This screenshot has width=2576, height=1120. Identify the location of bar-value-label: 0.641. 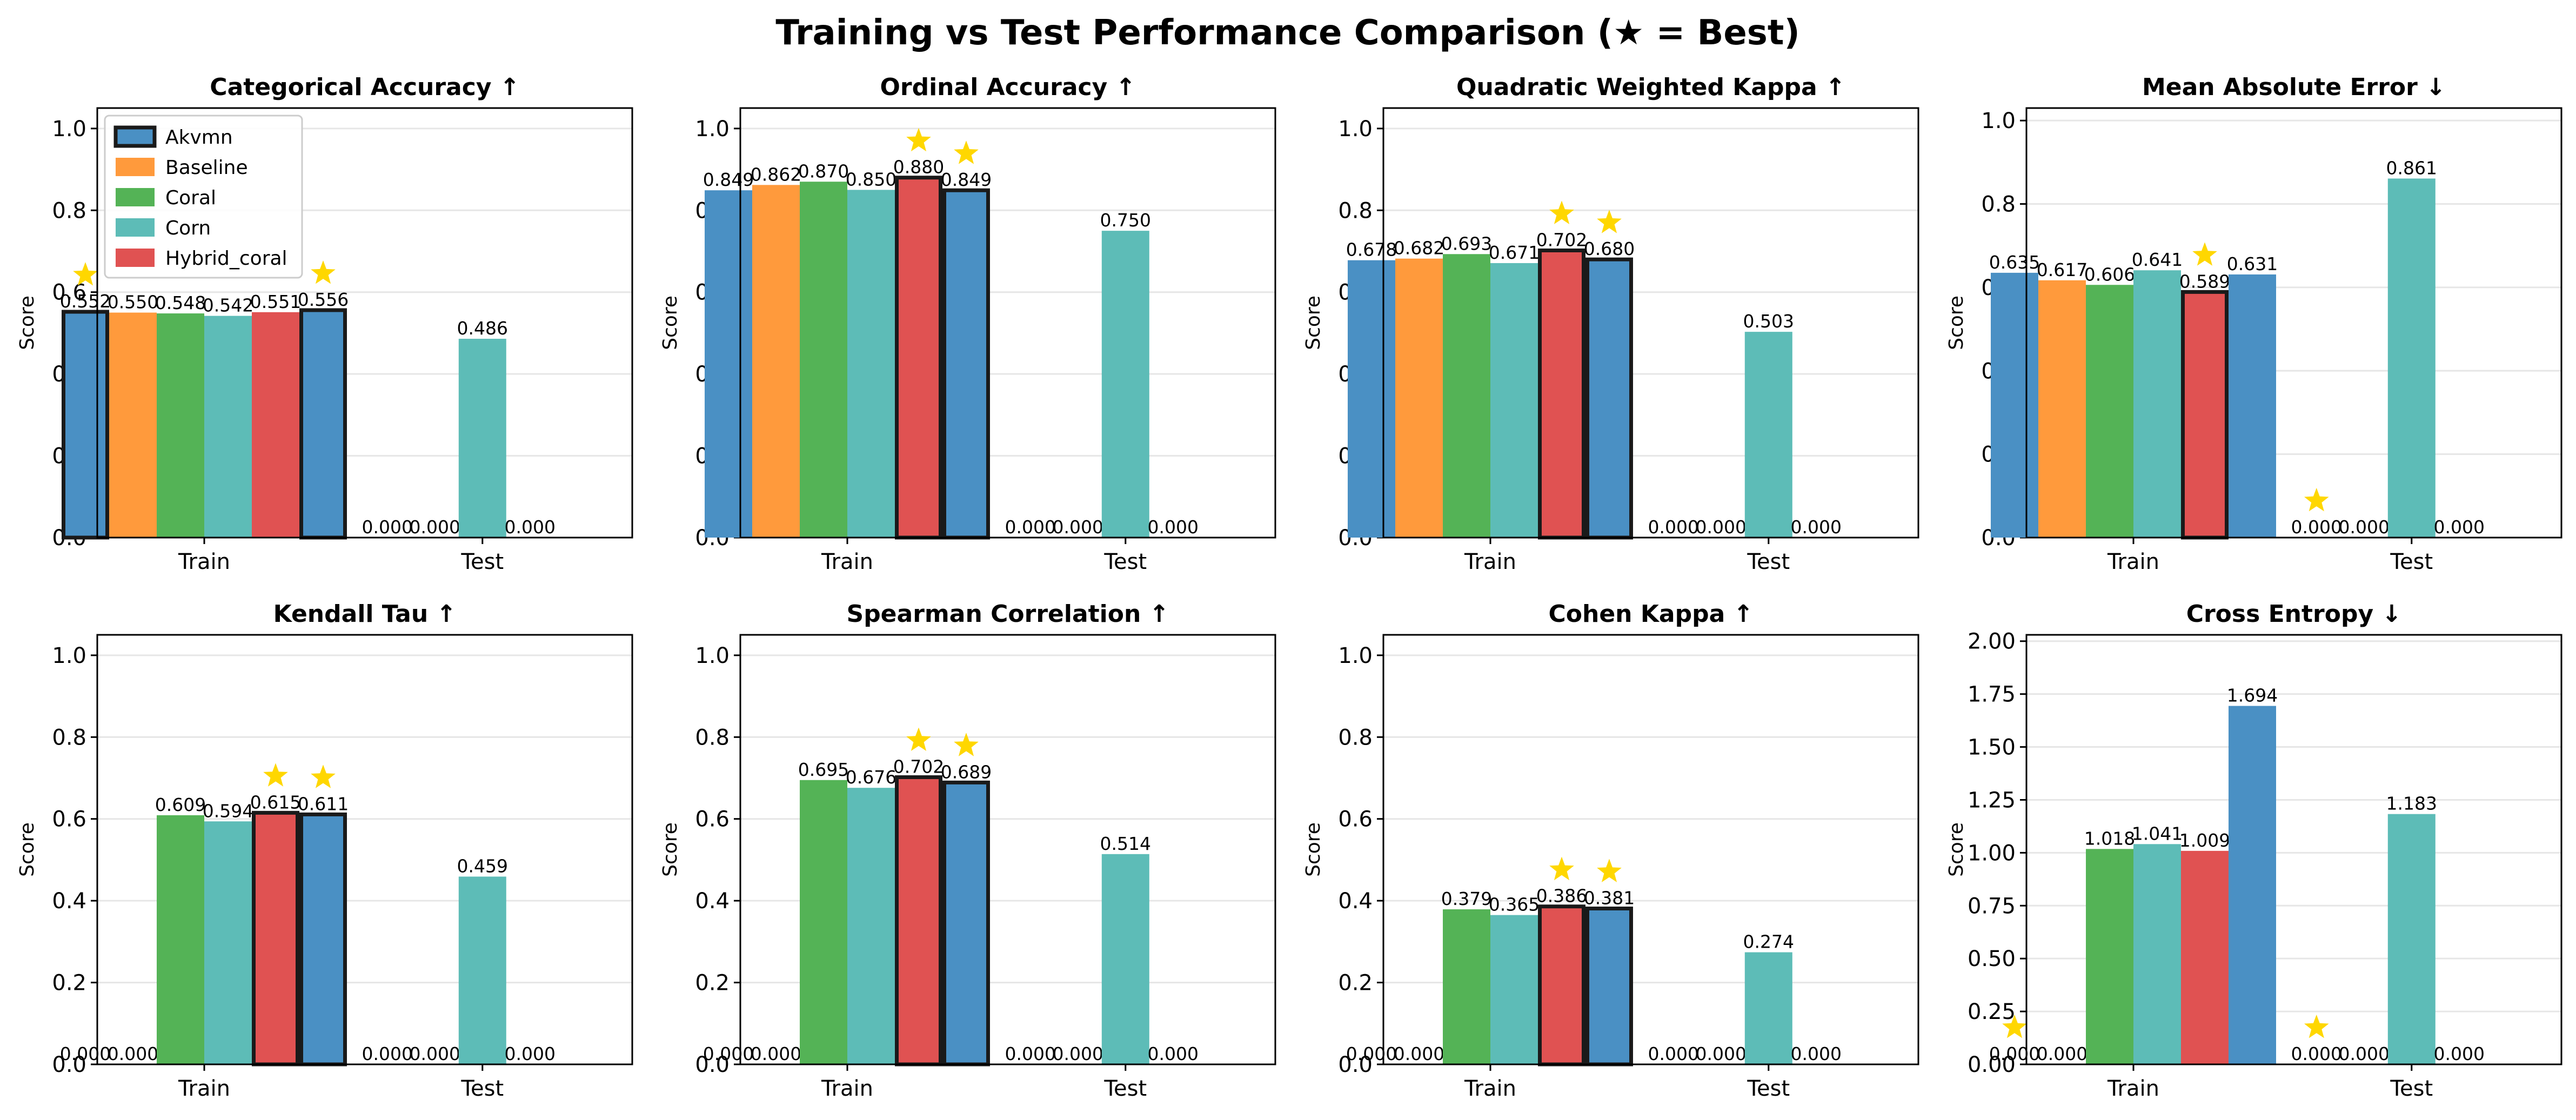
(2157, 259).